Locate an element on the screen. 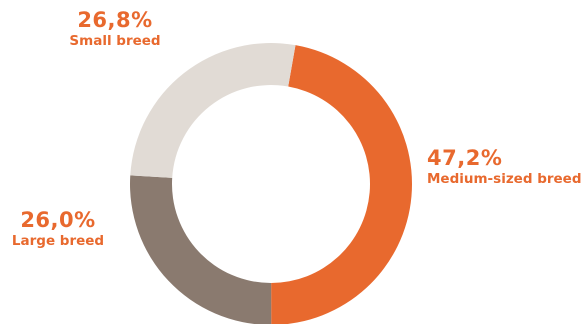 The height and width of the screenshot is (324, 588). slice-name-large-breed: Large breed is located at coordinates (58, 241).